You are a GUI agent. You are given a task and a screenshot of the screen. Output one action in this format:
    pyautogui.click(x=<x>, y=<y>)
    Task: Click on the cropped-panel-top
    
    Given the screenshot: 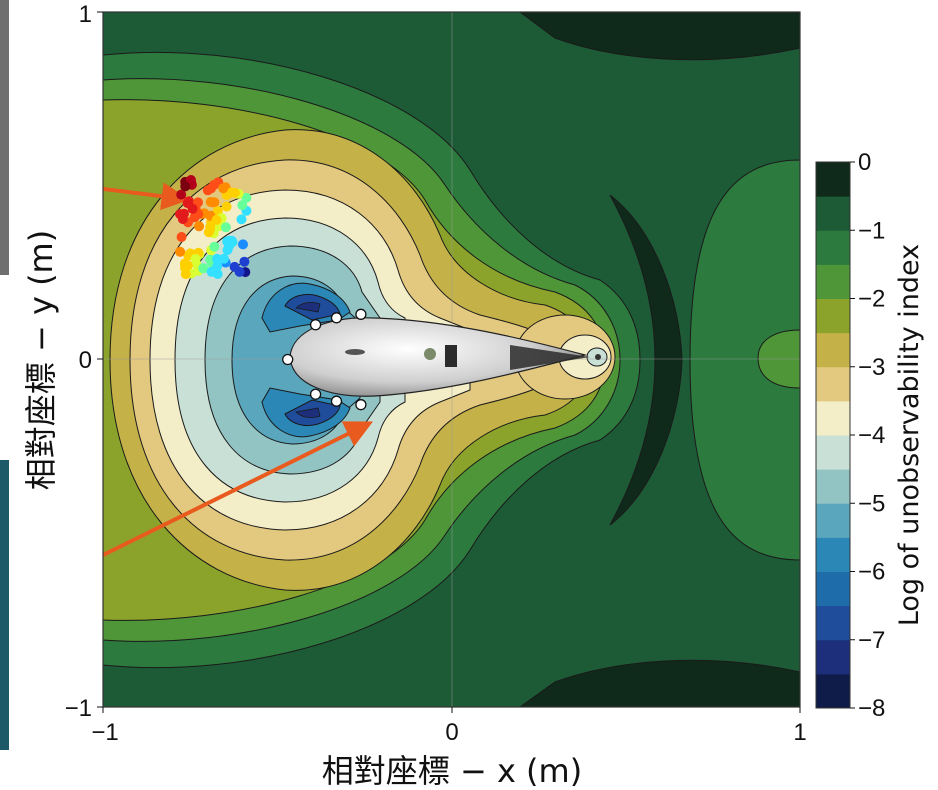 What is the action you would take?
    pyautogui.click(x=4, y=137)
    